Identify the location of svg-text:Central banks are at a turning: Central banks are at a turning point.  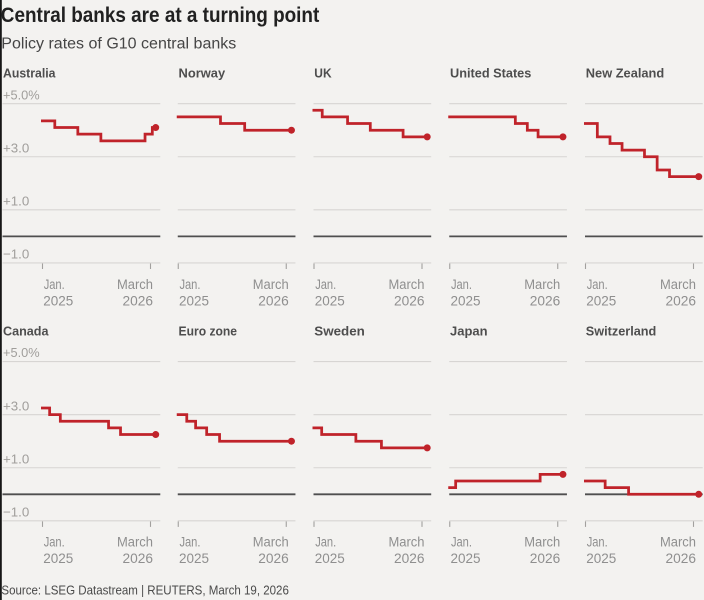
(160, 15).